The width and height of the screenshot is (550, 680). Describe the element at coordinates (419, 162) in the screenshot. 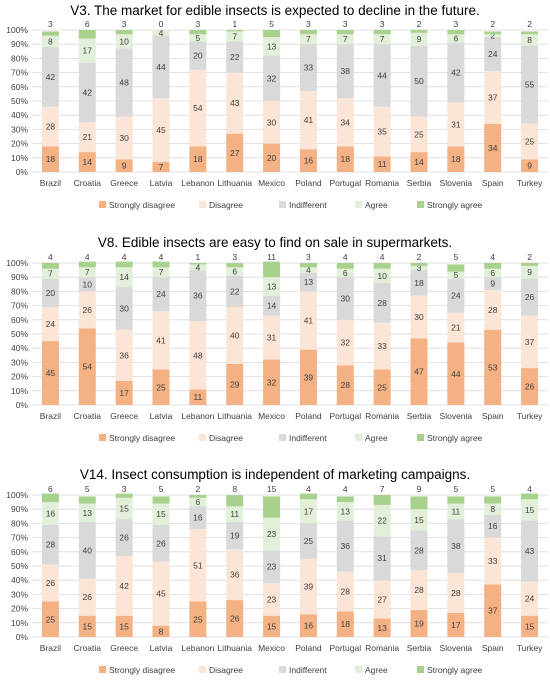

I see `data-label: 14` at that location.